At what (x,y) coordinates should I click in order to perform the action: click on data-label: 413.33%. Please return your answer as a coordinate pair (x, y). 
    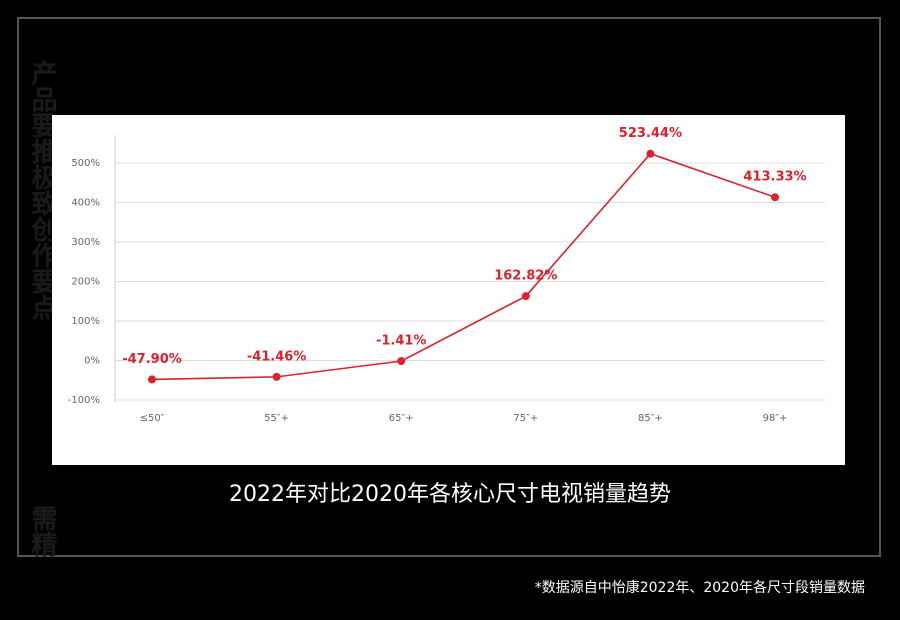
    Looking at the image, I should click on (774, 177).